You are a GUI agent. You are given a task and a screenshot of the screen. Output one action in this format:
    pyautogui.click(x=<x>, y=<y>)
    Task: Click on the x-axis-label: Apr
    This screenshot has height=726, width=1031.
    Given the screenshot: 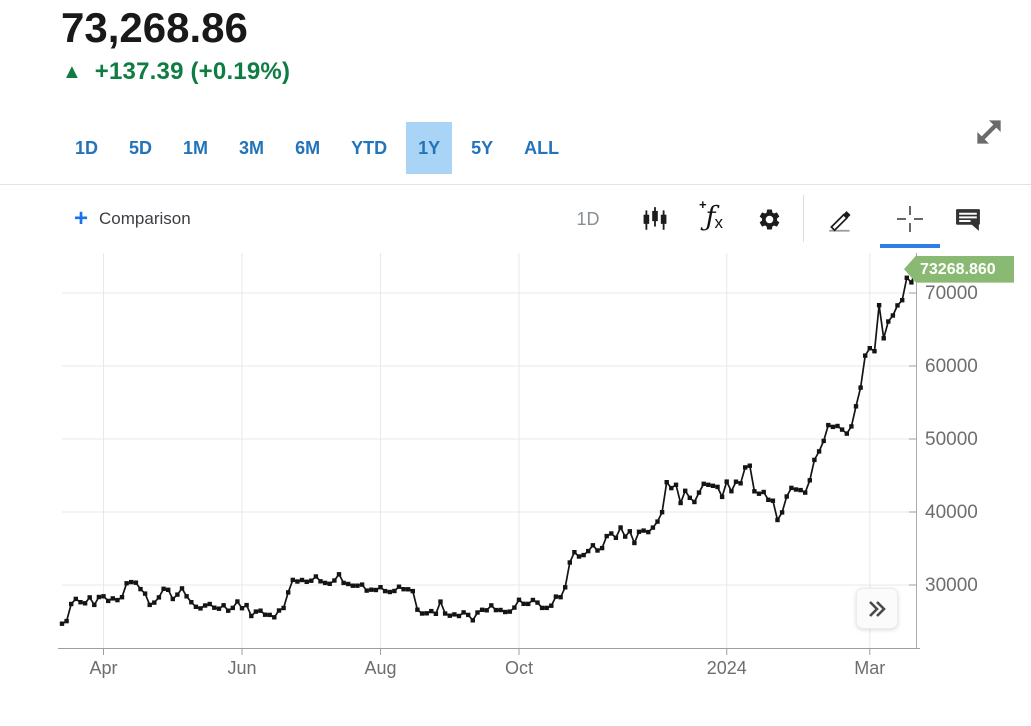 What is the action you would take?
    pyautogui.click(x=103, y=668)
    